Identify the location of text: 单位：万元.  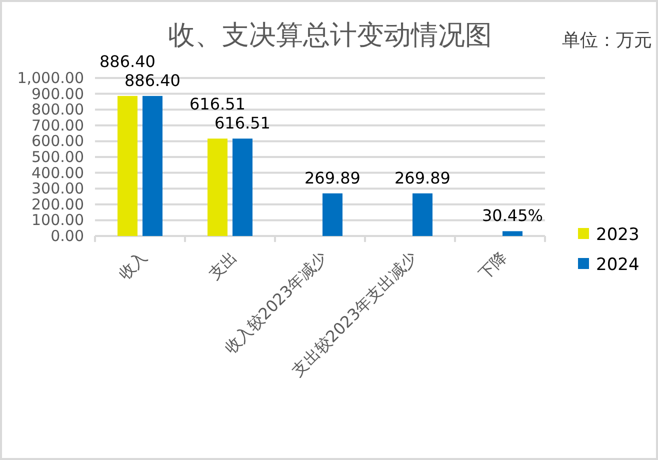
(607, 40).